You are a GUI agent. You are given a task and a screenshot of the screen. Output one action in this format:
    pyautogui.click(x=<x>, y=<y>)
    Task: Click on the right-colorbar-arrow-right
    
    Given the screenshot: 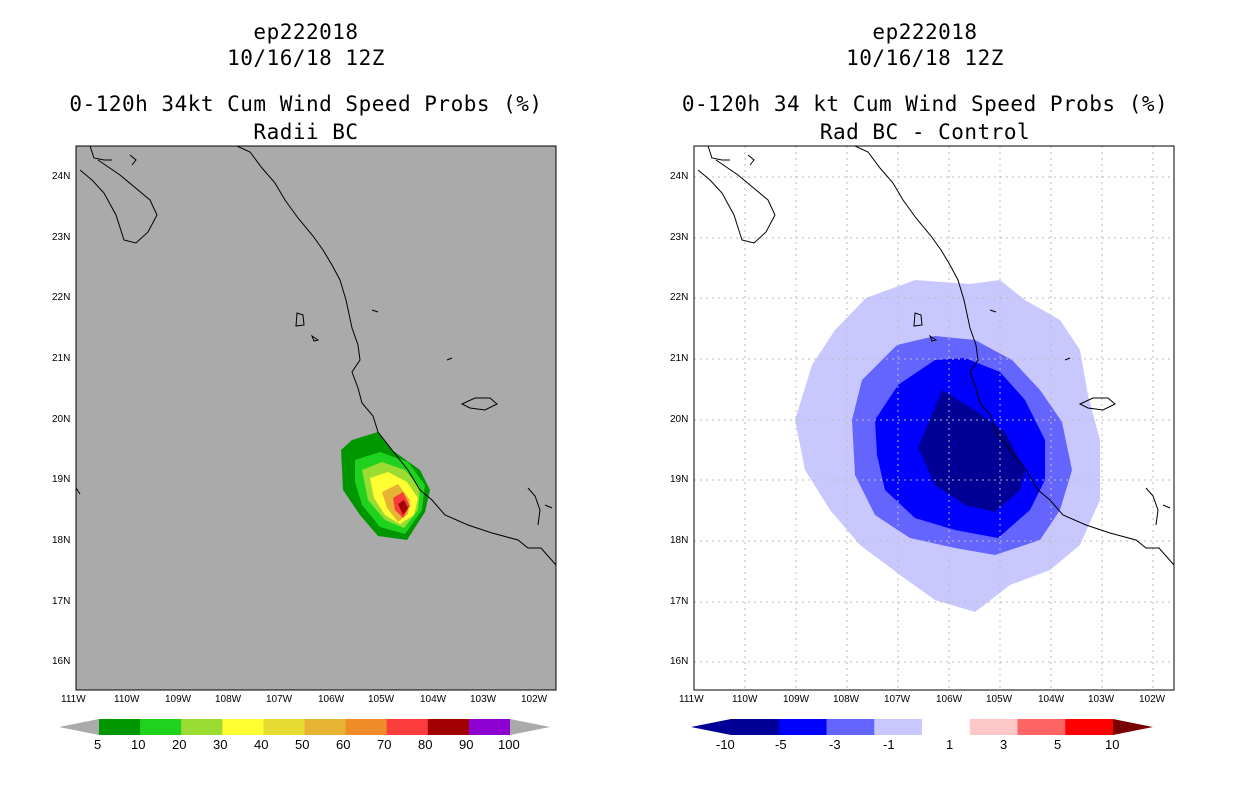 What is the action you would take?
    pyautogui.click(x=1133, y=727)
    